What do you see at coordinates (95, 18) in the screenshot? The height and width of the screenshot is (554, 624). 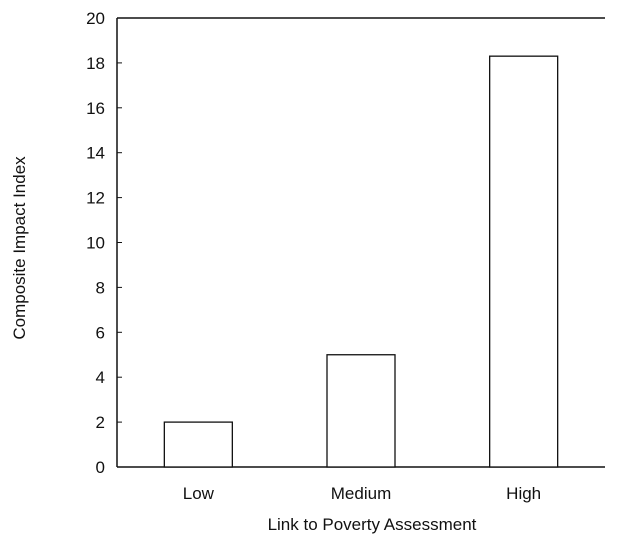 I see `y-tick-label: 20` at bounding box center [95, 18].